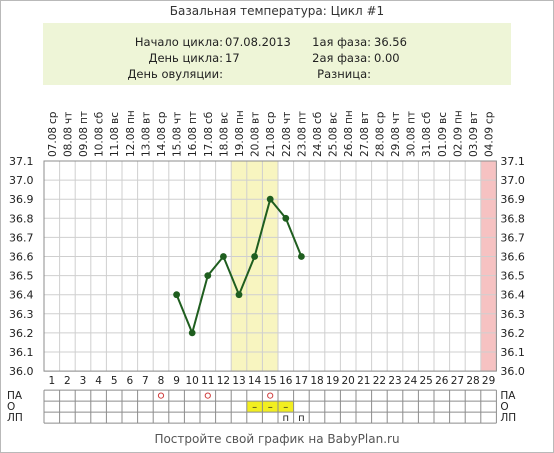  Describe the element at coordinates (472, 381) in the screenshot. I see `x-day-number: 28` at that location.